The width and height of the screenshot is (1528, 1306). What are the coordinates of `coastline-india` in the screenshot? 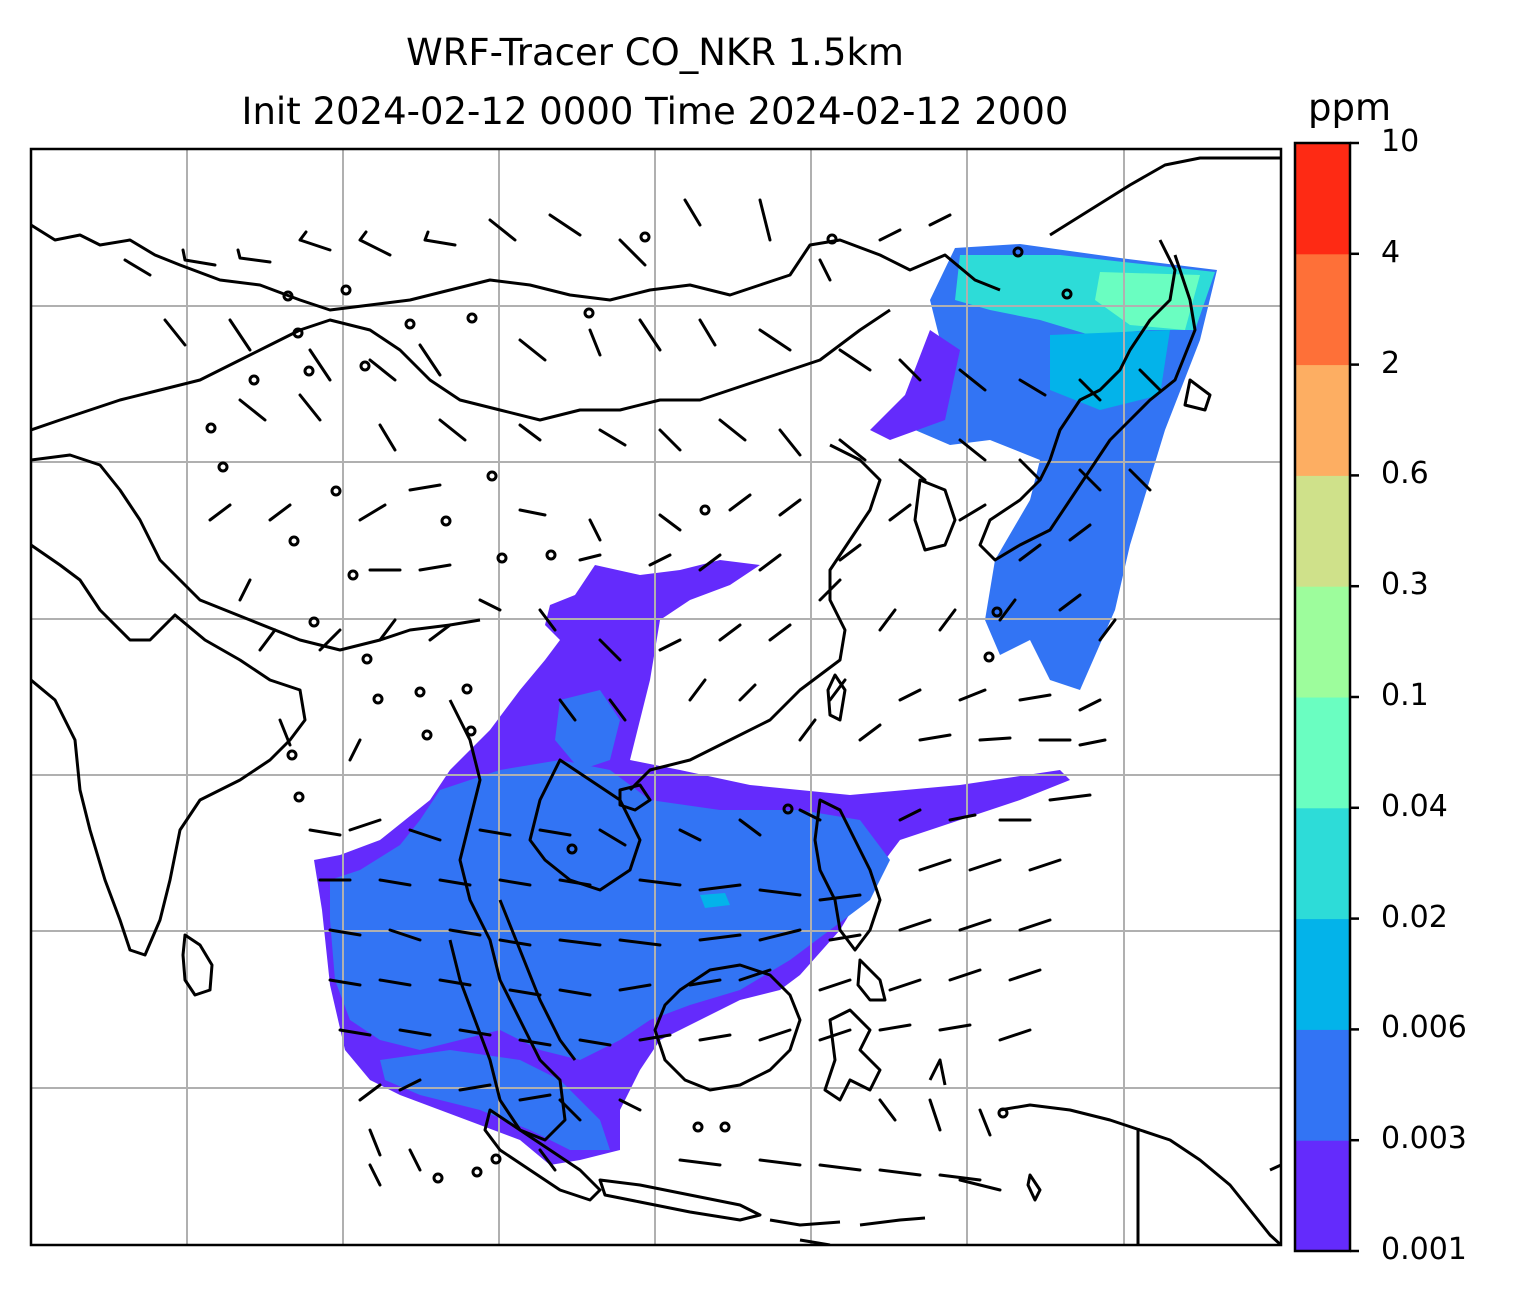 It's located at (169, 750).